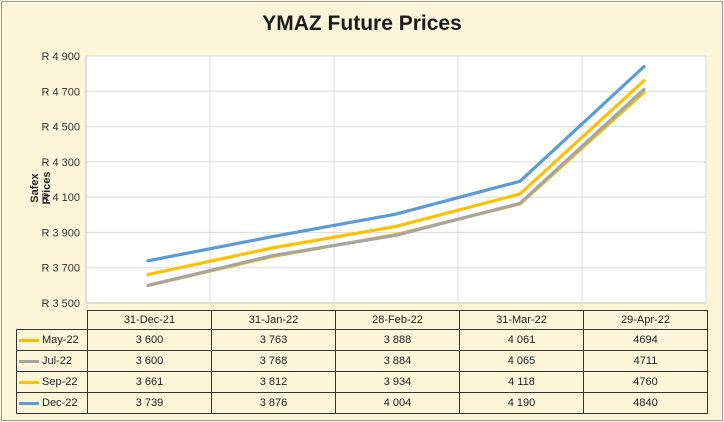 Image resolution: width=724 pixels, height=422 pixels. I want to click on legend-entry: Dec-22, so click(52, 403).